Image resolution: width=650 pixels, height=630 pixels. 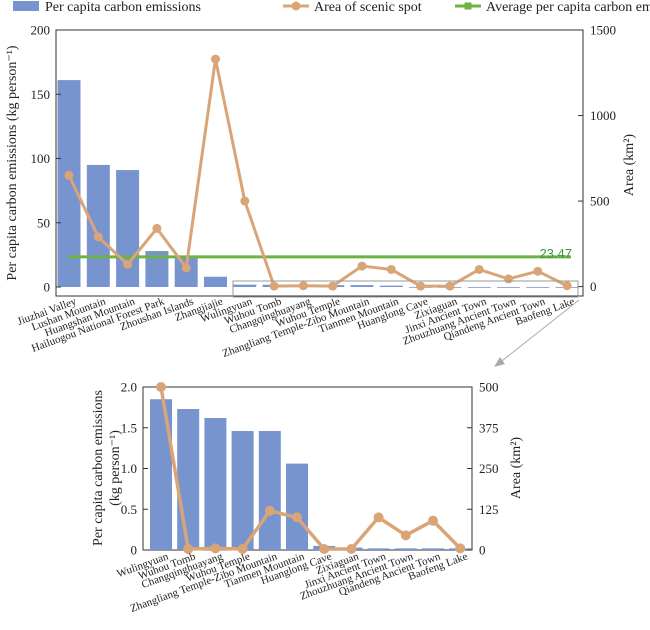 What do you see at coordinates (41, 94) in the screenshot?
I see `y-tick-label: 150` at bounding box center [41, 94].